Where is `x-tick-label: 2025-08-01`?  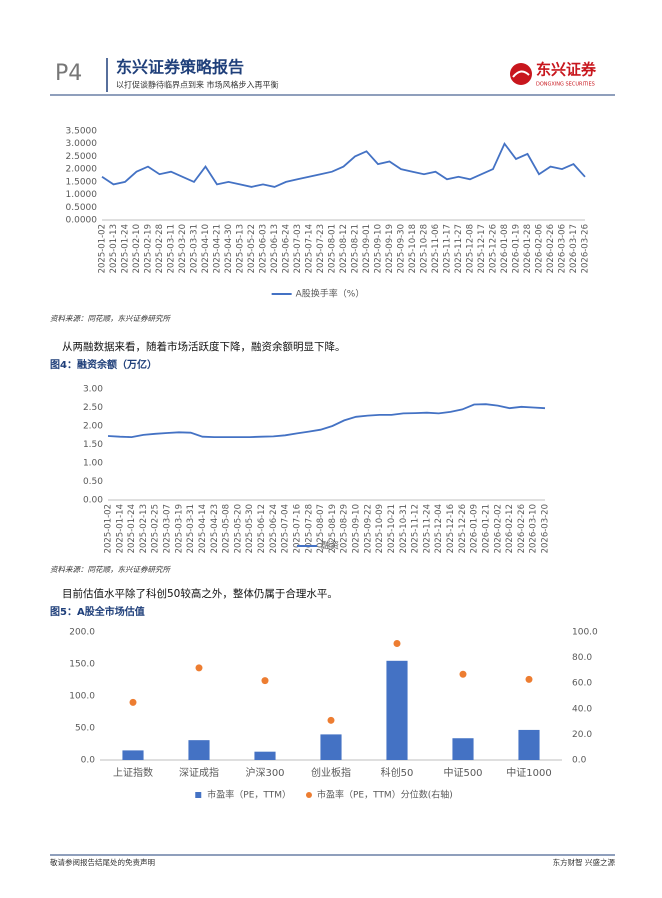 x-tick-label: 2025-08-01 is located at coordinates (333, 248).